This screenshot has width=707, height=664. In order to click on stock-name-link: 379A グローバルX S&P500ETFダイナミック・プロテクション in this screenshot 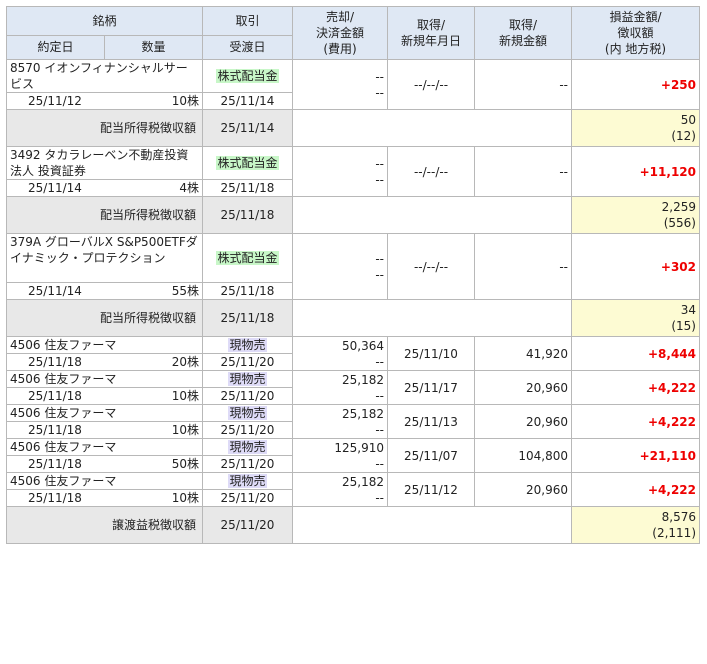, I will do `click(104, 250)`.